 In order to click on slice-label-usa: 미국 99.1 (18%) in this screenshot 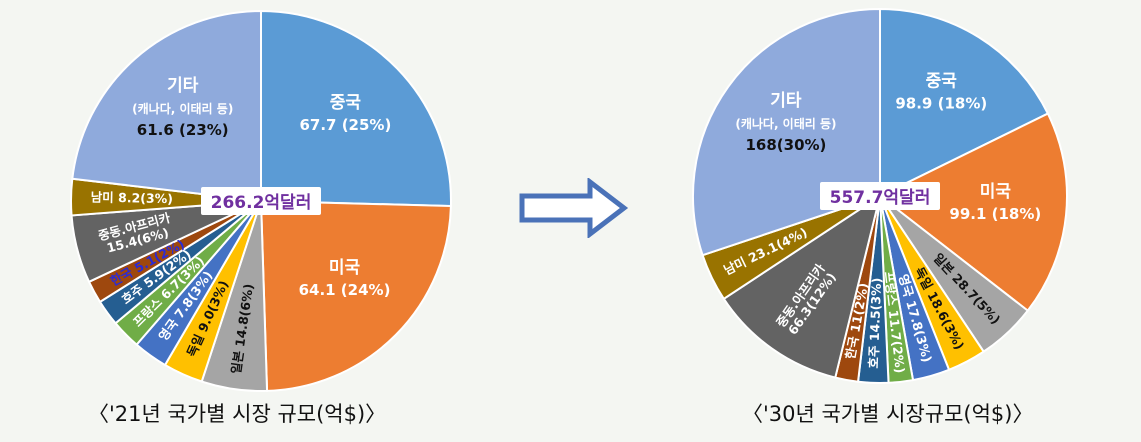, I will do `click(995, 202)`.